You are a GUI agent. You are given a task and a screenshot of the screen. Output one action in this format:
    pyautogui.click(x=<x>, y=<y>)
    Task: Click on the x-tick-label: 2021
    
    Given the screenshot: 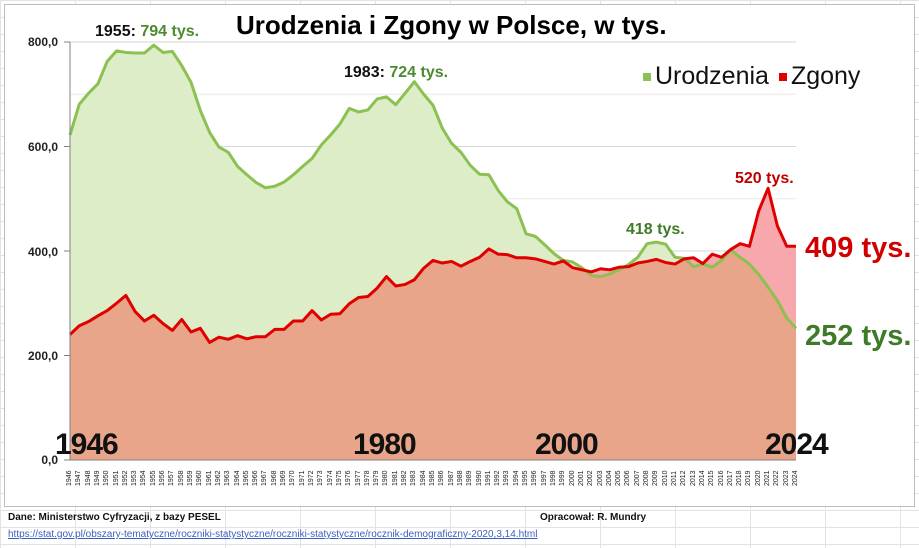 What is the action you would take?
    pyautogui.click(x=768, y=478)
    